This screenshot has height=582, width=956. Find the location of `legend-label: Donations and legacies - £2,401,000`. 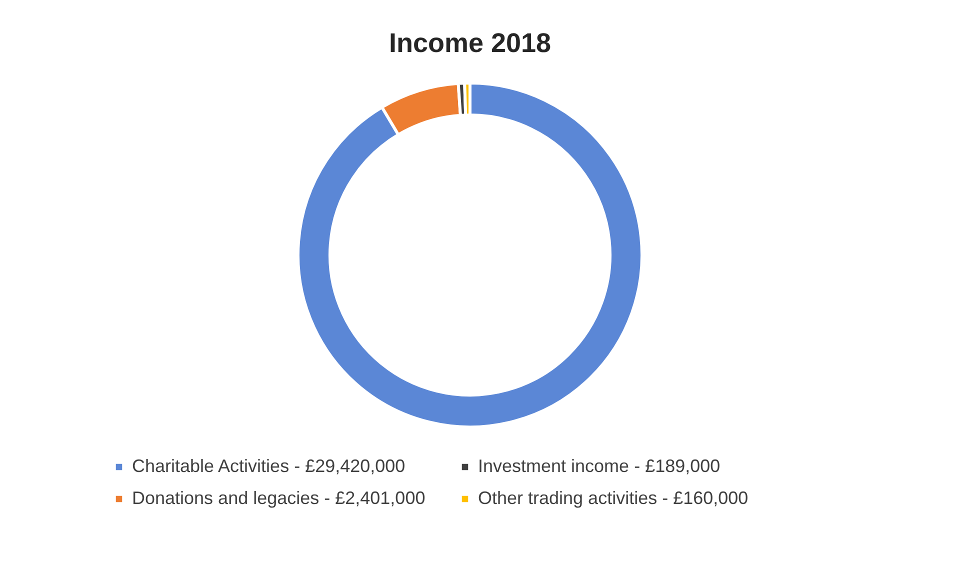

legend-label: Donations and legacies - £2,401,000 is located at coordinates (279, 498).